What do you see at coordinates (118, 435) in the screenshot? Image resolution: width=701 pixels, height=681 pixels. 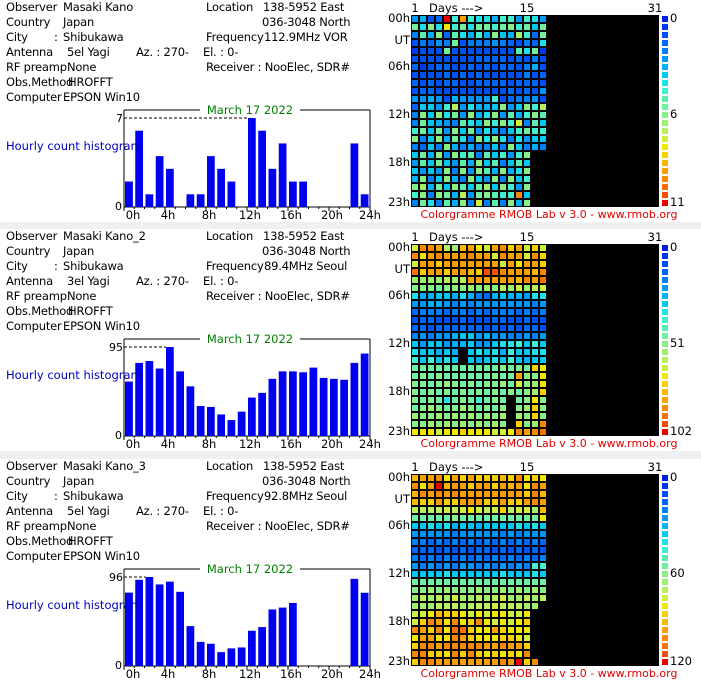 I see `y-min-label: 0` at bounding box center [118, 435].